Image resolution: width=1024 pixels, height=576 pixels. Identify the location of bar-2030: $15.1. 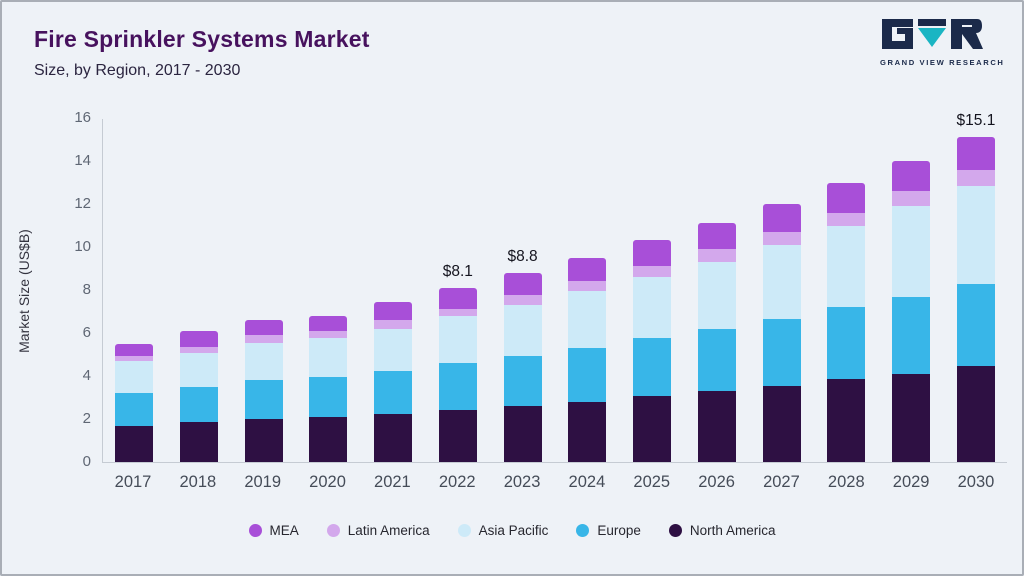
(976, 287).